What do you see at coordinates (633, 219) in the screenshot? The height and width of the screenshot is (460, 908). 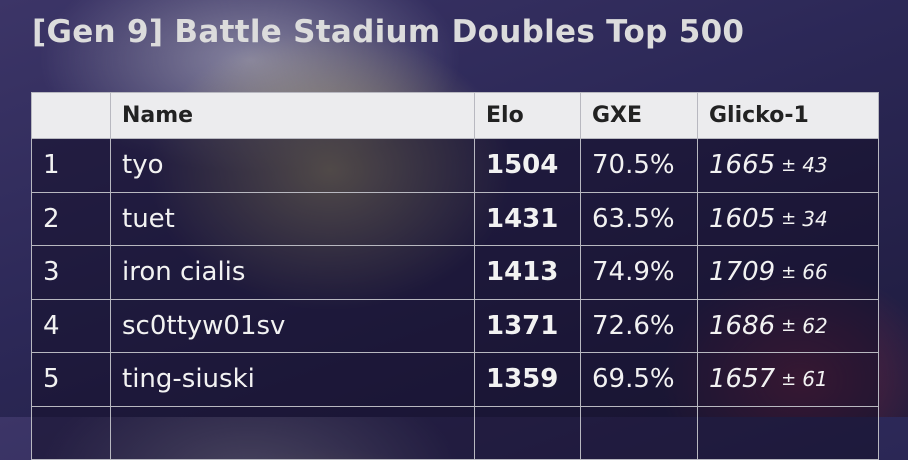 I see `gxe: 63.5%` at bounding box center [633, 219].